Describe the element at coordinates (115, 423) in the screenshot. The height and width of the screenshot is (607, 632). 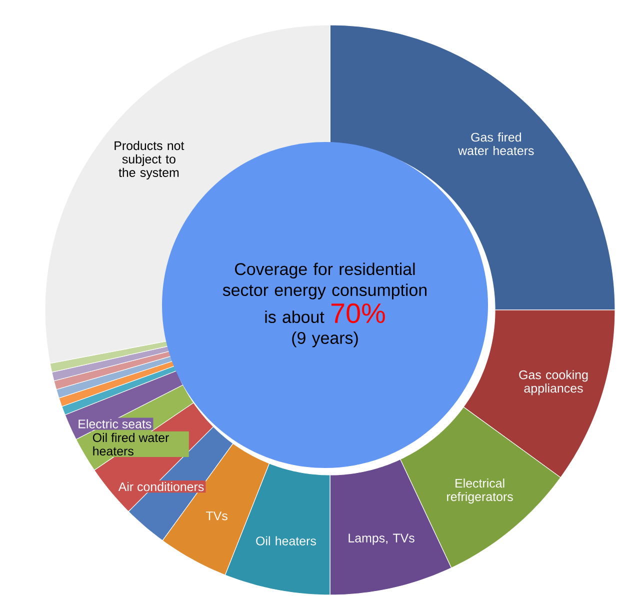
I see `slice-label: Electric seats` at that location.